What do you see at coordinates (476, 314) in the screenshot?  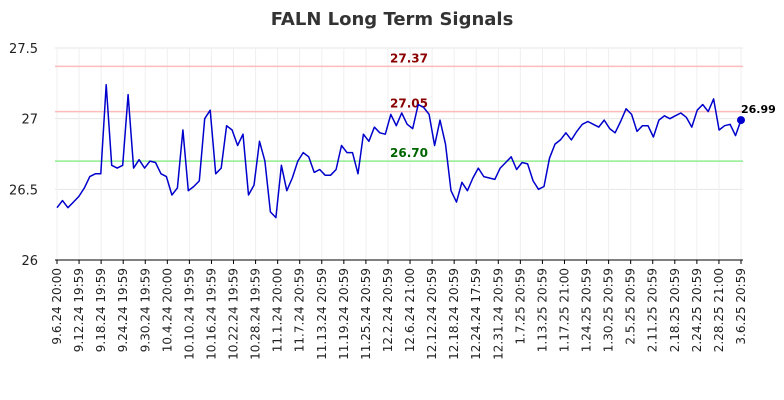 I see `x-tick-label: 12.24.24 17:59` at bounding box center [476, 314].